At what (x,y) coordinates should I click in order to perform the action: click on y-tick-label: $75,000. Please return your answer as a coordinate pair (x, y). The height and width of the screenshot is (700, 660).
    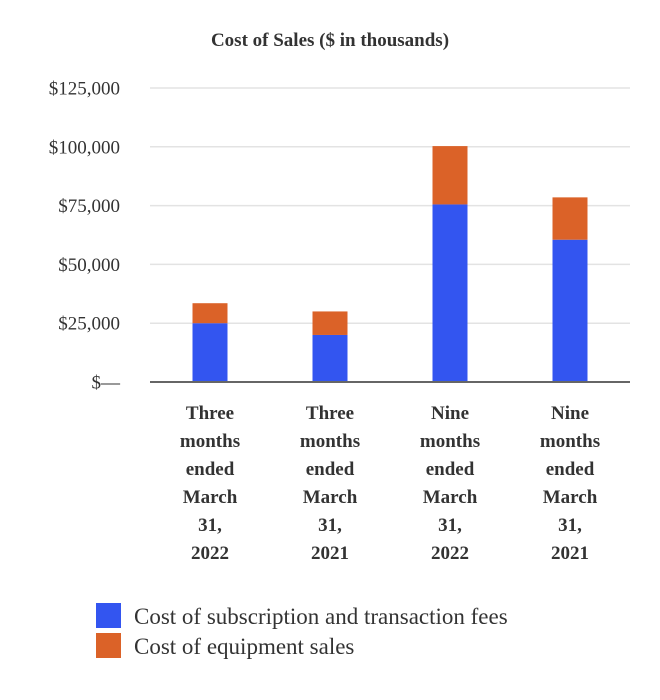
    Looking at the image, I should click on (89, 206).